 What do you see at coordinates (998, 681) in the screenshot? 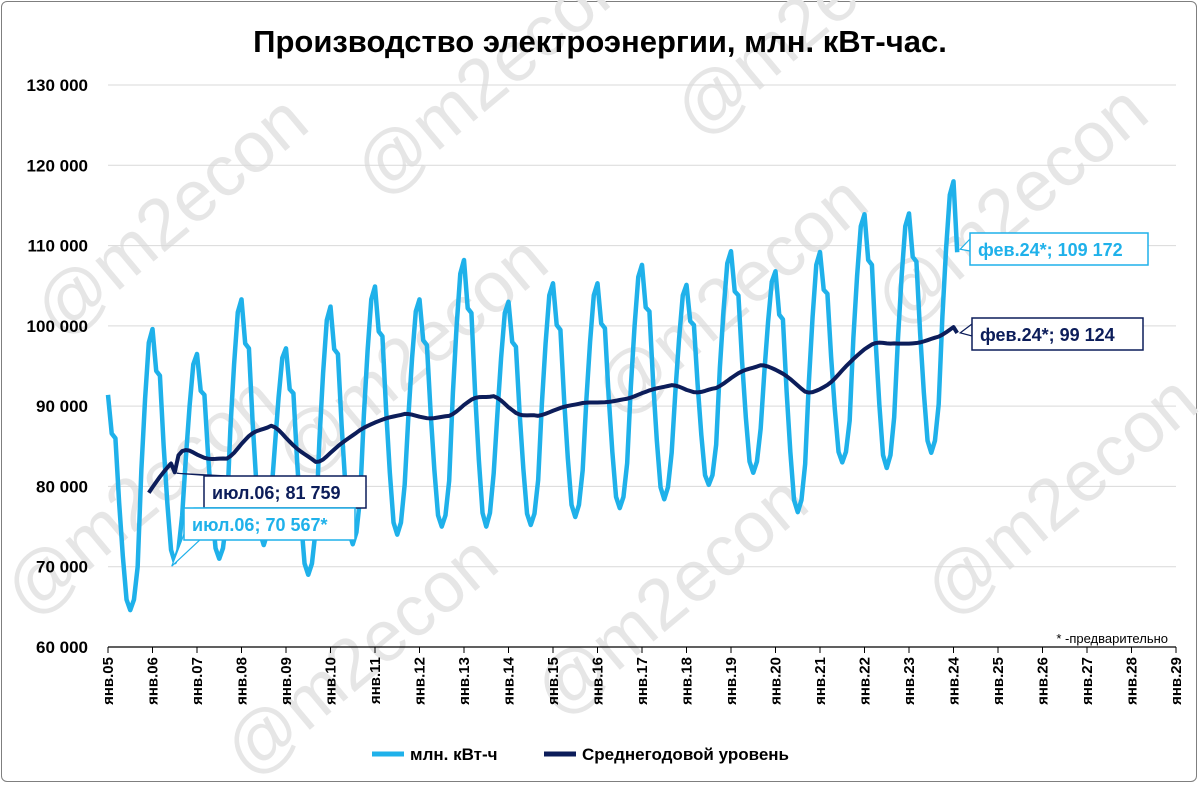
I see `x-tick-label: янв.25` at bounding box center [998, 681].